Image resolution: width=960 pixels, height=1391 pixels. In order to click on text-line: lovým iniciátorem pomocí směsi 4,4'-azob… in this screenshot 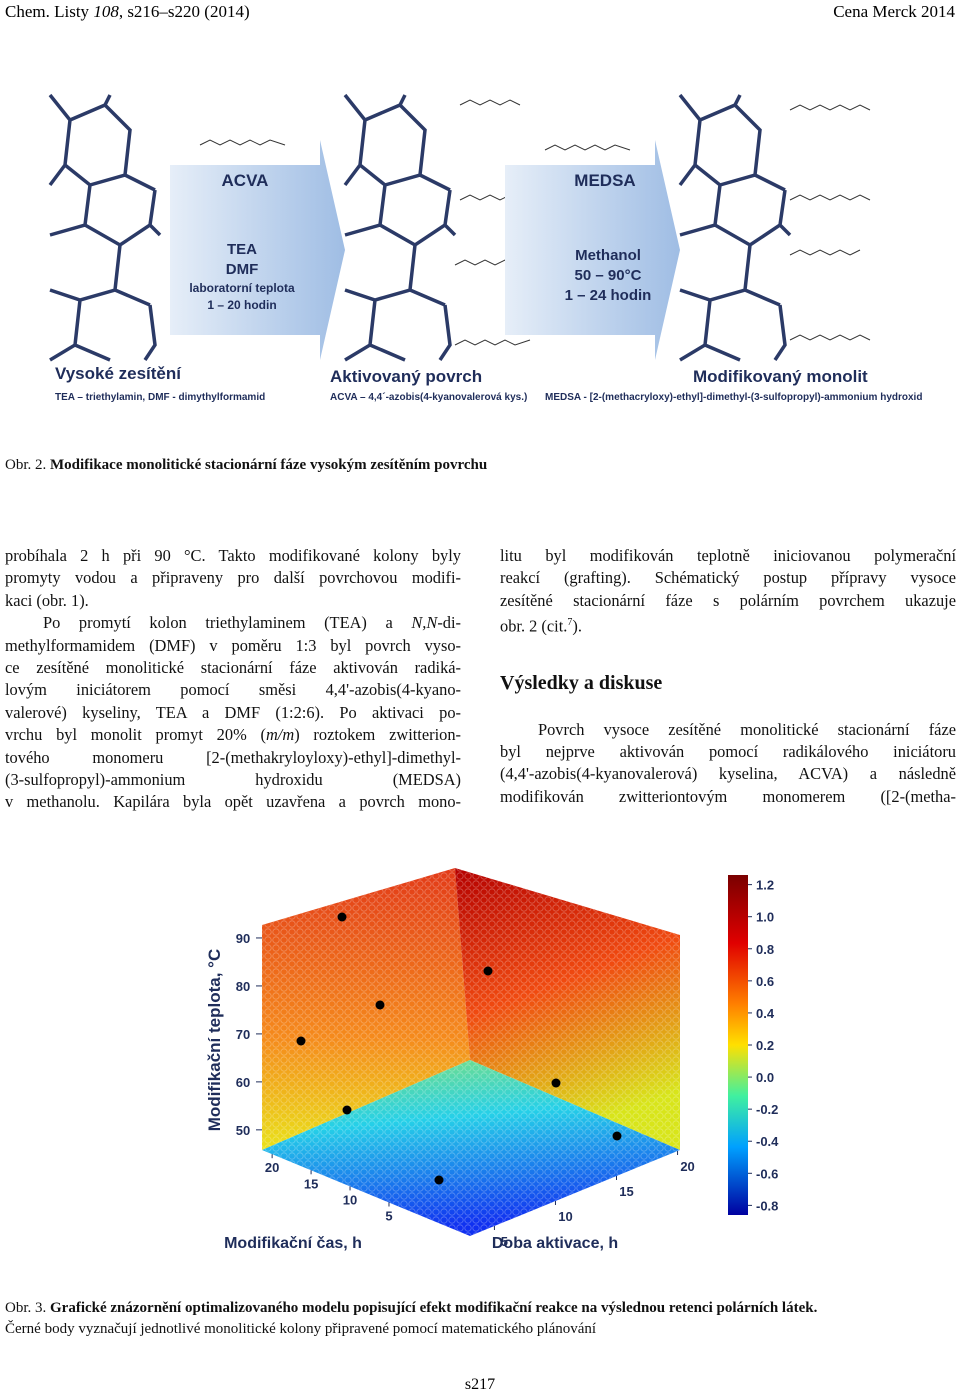, I will do `click(233, 690)`.